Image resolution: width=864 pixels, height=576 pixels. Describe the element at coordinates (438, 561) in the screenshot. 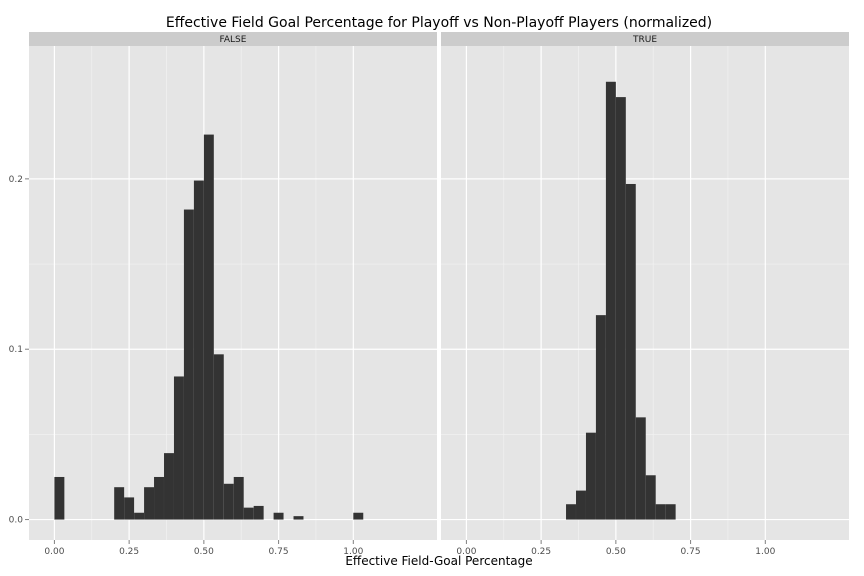

I see `x-axis-label: Effective Field-Goal Percentage` at that location.